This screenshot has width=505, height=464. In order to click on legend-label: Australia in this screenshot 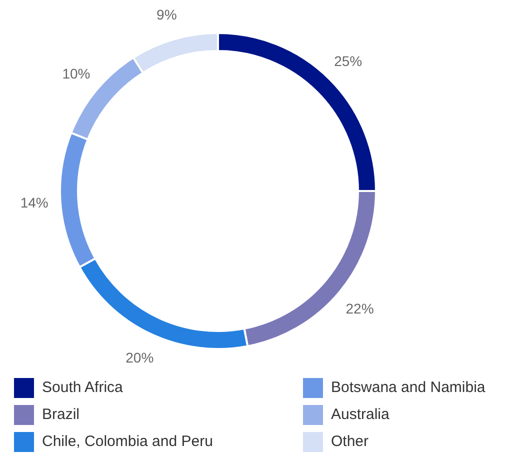, I will do `click(360, 414)`.